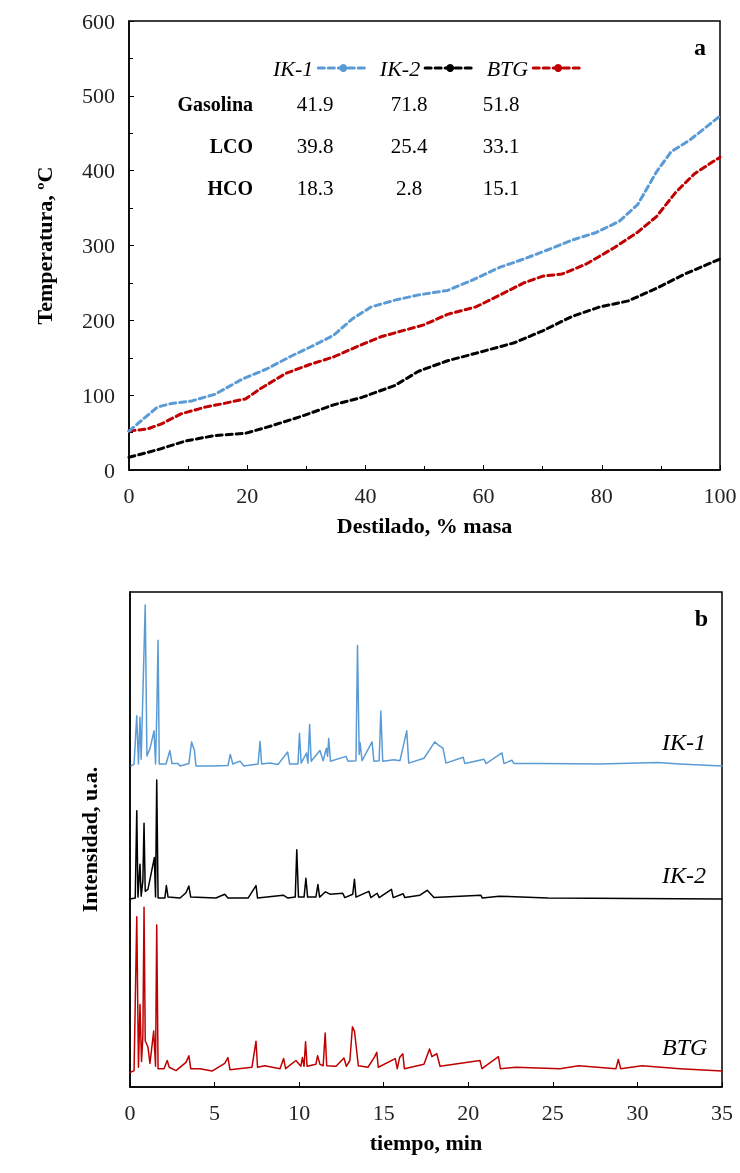 The image size is (740, 1173). I want to click on x-axis-title: tiempo, min, so click(426, 1142).